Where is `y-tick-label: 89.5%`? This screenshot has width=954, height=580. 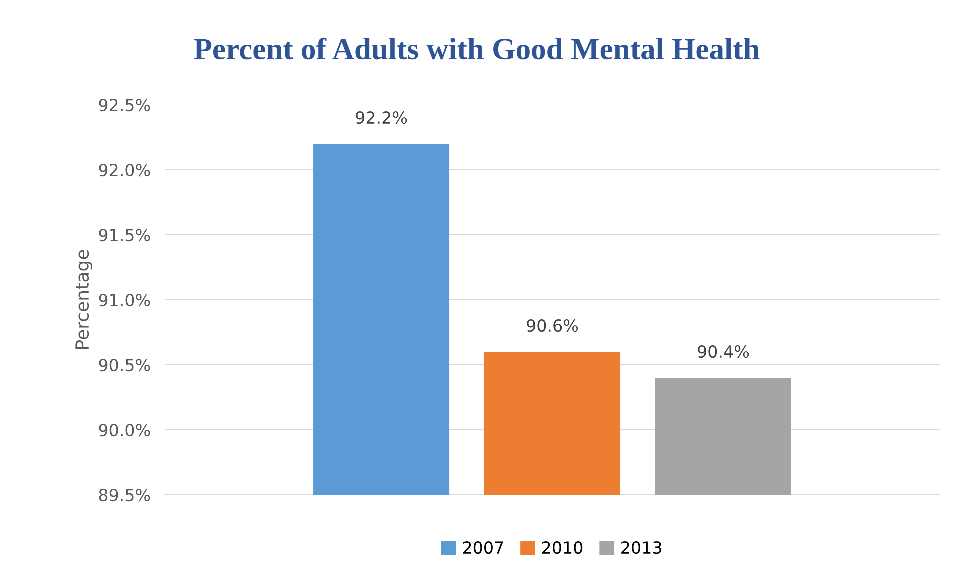
y-tick-label: 89.5% is located at coordinates (124, 495).